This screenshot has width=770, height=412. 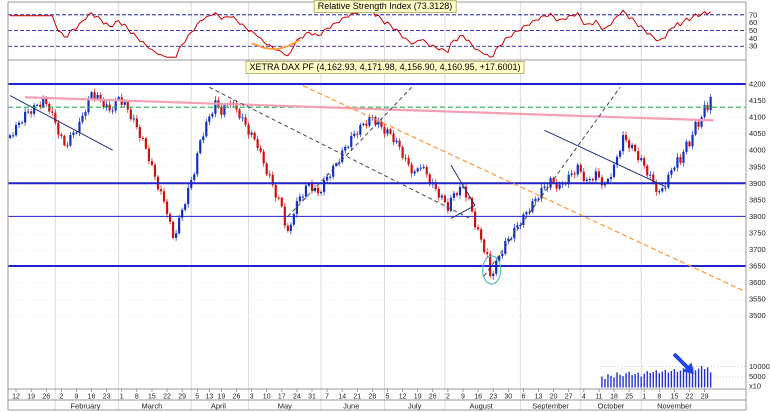 I want to click on svg-text: 3550, so click(x=757, y=299).